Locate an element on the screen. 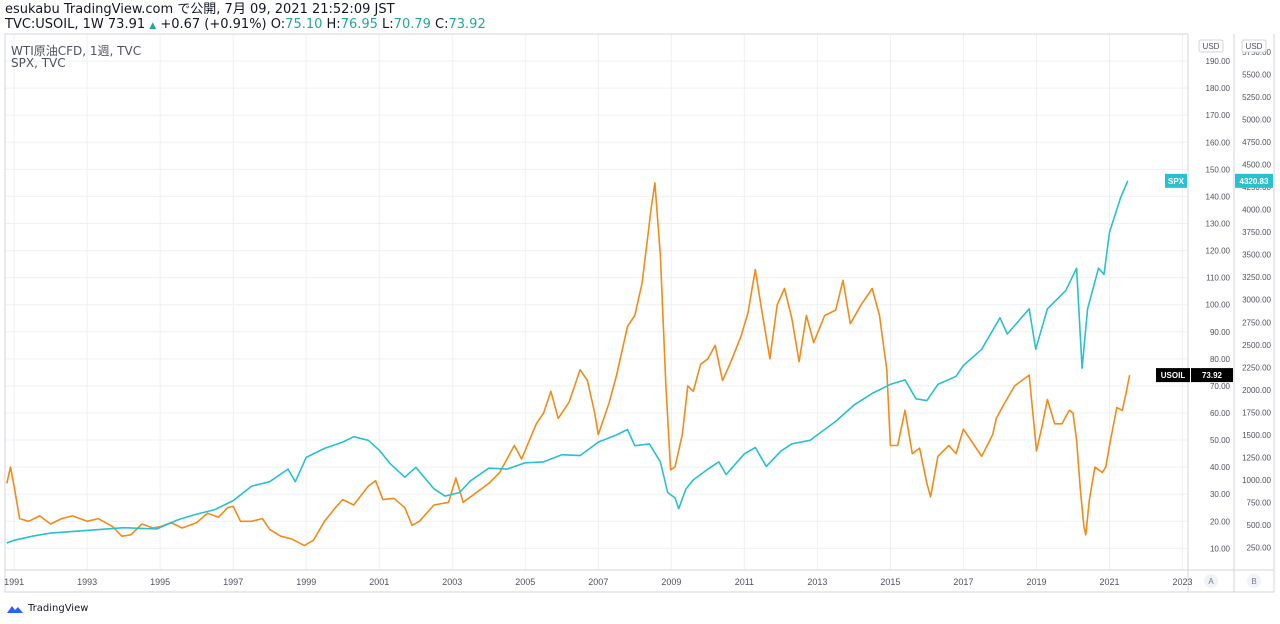 This screenshot has width=1280, height=624. usoil-value-badge: 73.92 is located at coordinates (1212, 375).